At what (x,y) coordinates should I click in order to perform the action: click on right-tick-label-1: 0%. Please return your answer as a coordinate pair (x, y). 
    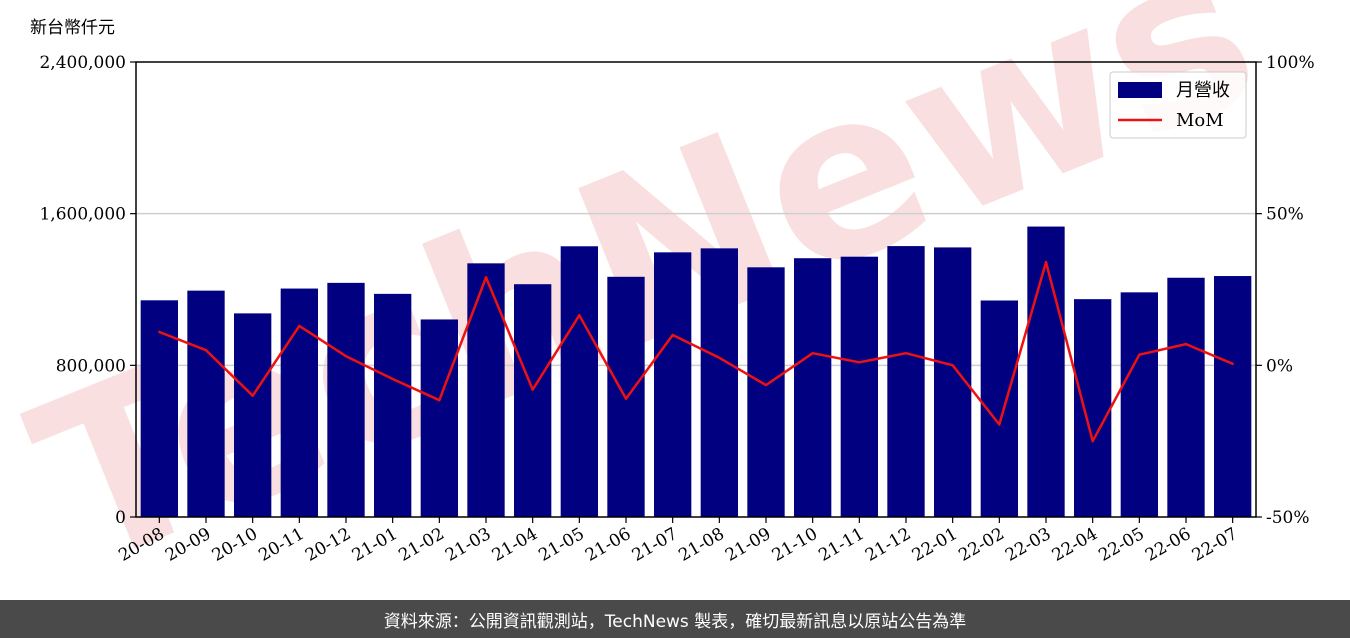
    Looking at the image, I should click on (1279, 366).